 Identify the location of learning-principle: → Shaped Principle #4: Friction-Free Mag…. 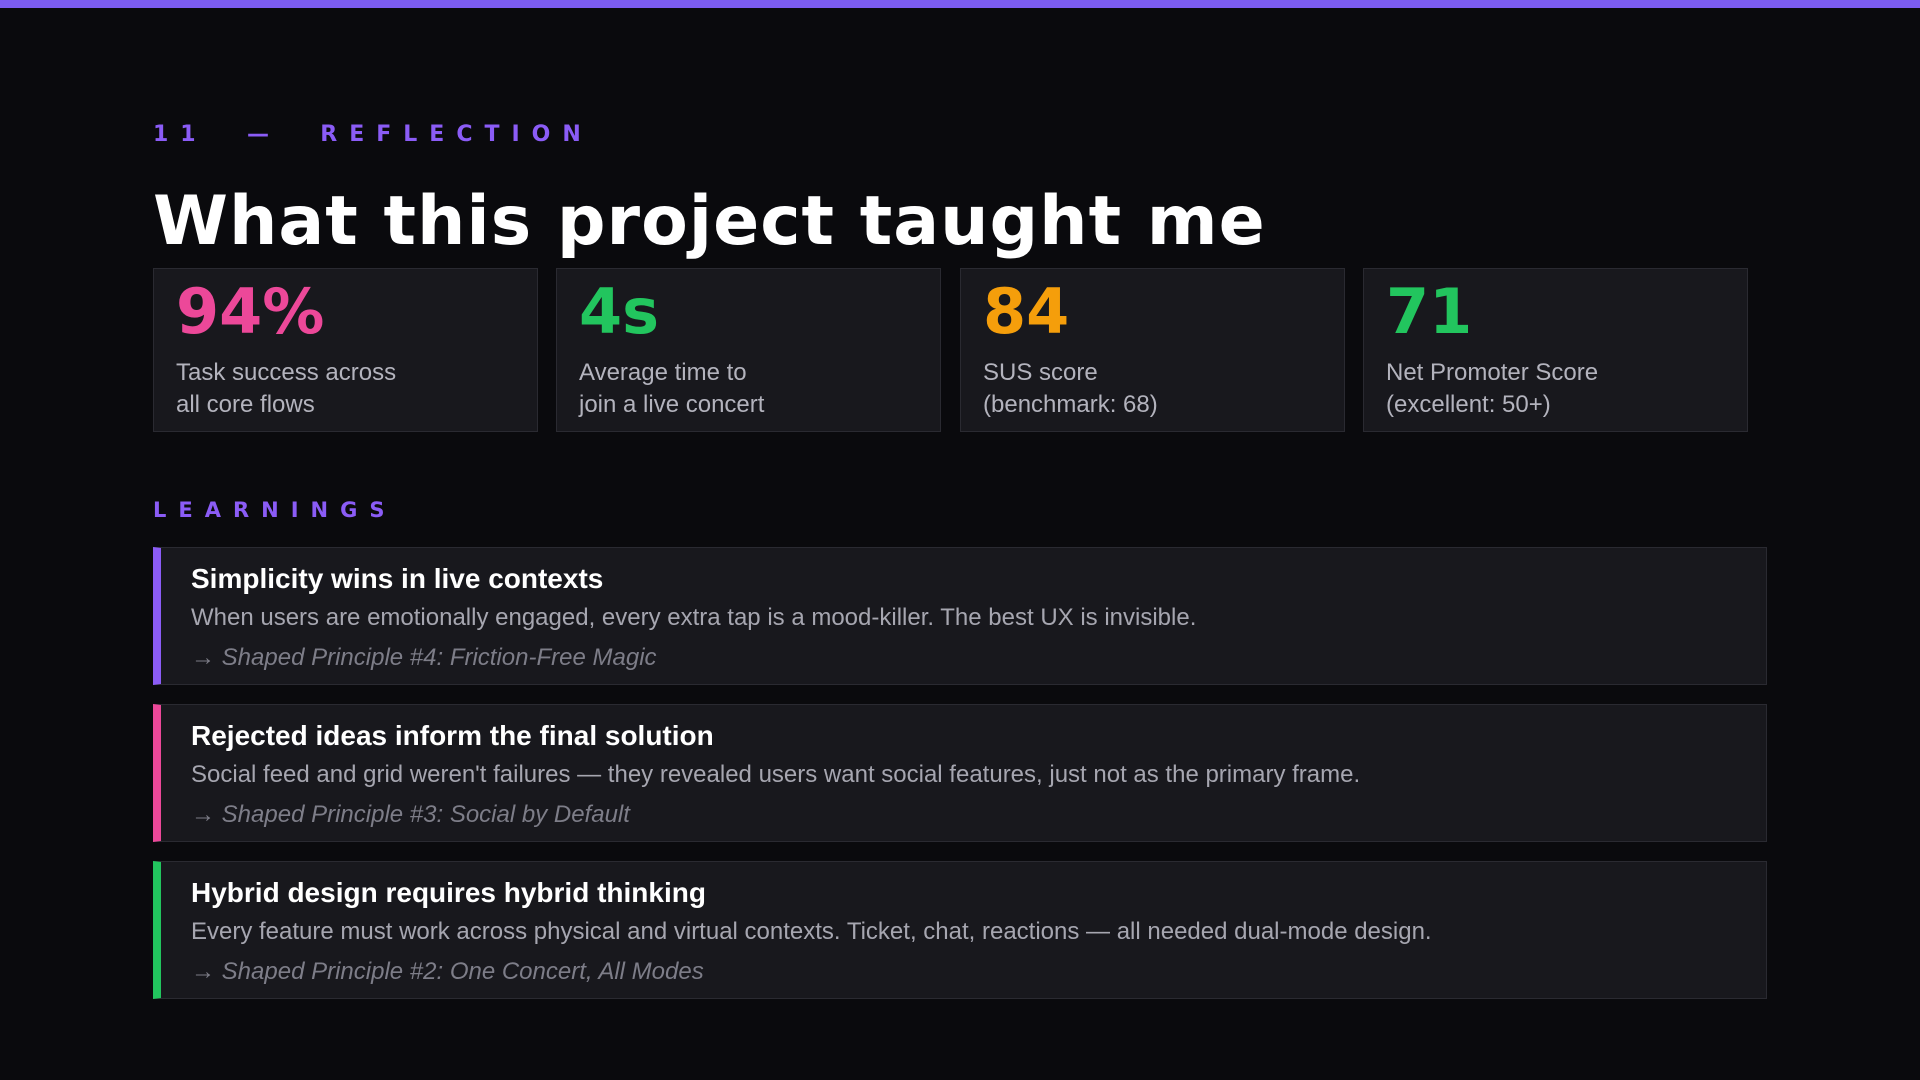
(424, 657).